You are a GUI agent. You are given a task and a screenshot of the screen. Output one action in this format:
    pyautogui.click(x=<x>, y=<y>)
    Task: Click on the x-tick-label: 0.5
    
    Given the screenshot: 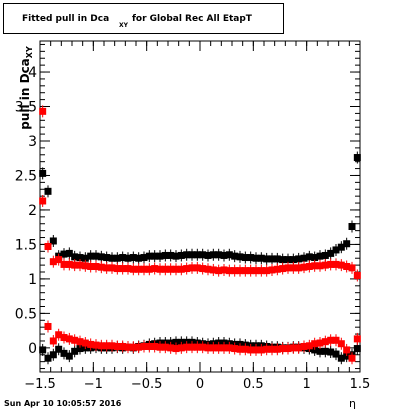 What is the action you would take?
    pyautogui.click(x=253, y=384)
    